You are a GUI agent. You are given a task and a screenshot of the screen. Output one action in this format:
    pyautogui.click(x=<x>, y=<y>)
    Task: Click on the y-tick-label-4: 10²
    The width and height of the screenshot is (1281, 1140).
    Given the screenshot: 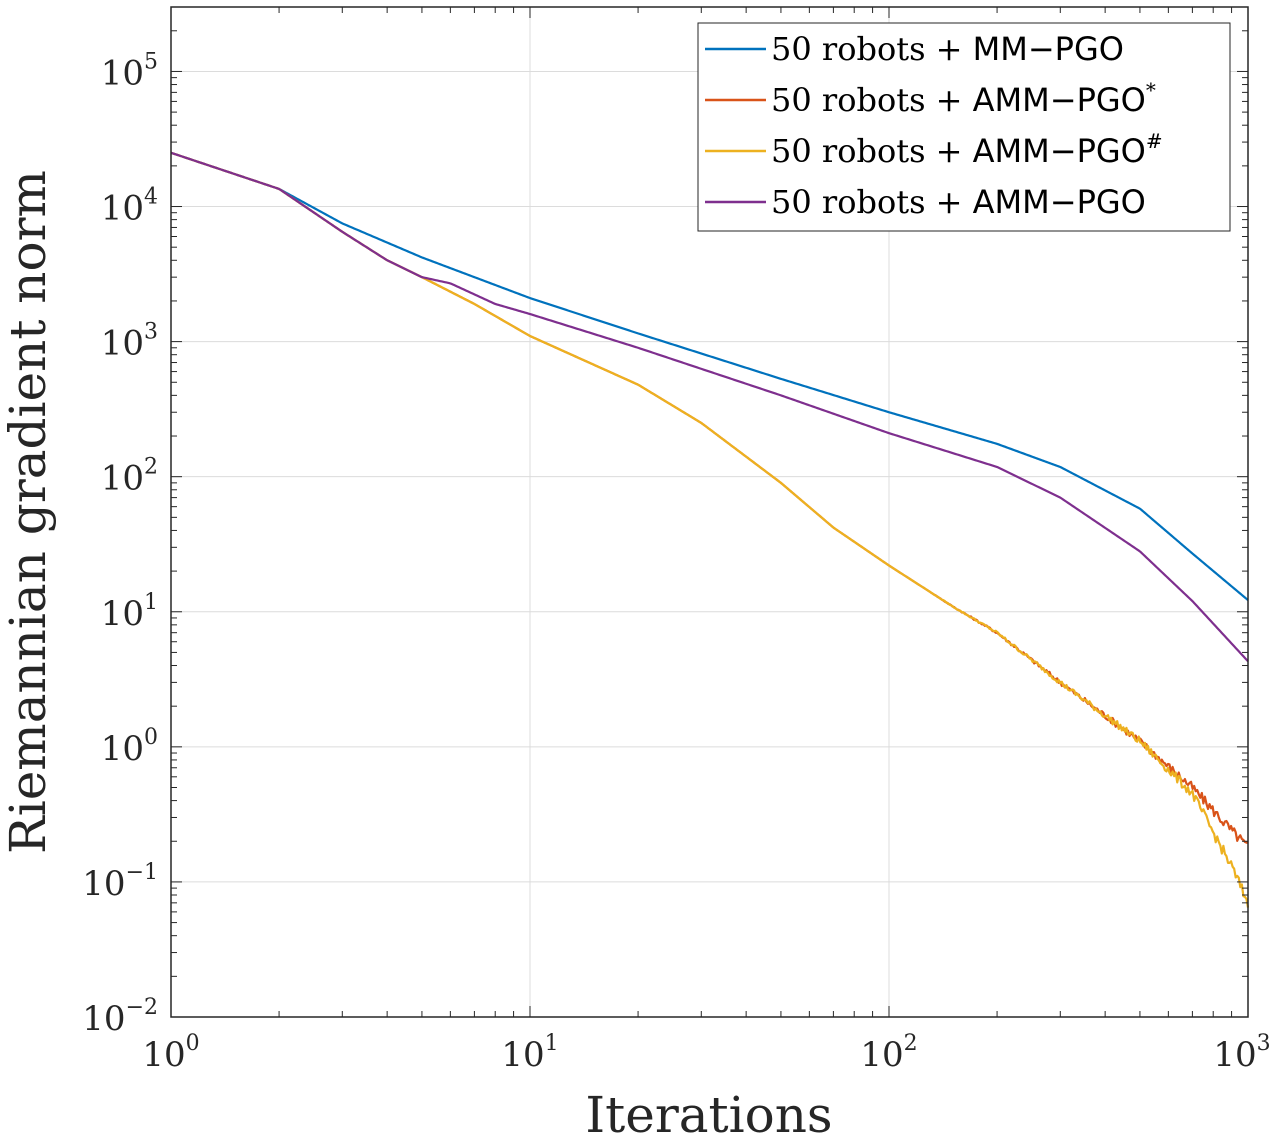 What is the action you would take?
    pyautogui.click(x=129, y=477)
    